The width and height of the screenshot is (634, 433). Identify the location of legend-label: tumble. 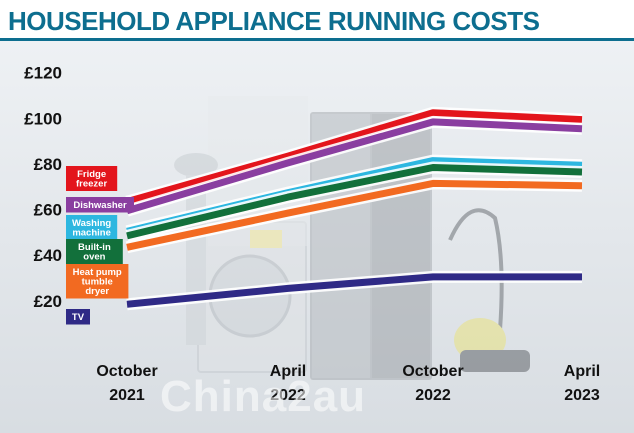
(97, 282).